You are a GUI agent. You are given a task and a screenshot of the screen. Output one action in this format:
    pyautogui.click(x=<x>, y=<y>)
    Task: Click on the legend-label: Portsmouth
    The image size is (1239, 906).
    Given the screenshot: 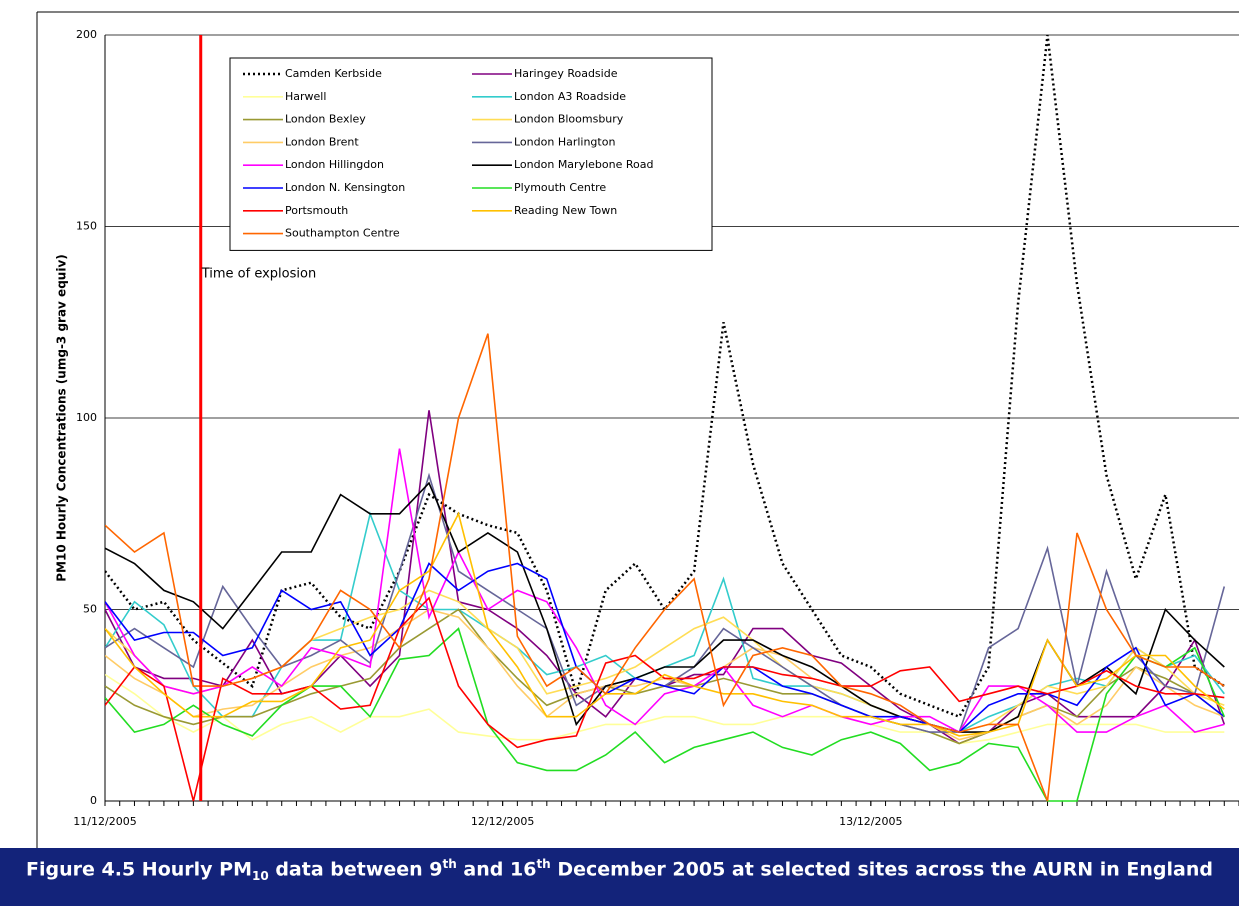 What is the action you would take?
    pyautogui.click(x=316, y=210)
    